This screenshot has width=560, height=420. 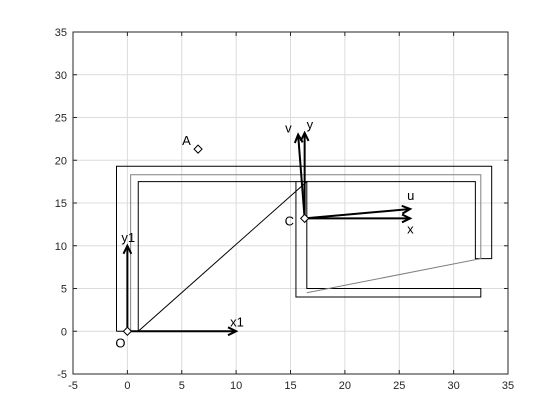 What do you see at coordinates (236, 386) in the screenshot?
I see `x-tick-label: 10` at bounding box center [236, 386].